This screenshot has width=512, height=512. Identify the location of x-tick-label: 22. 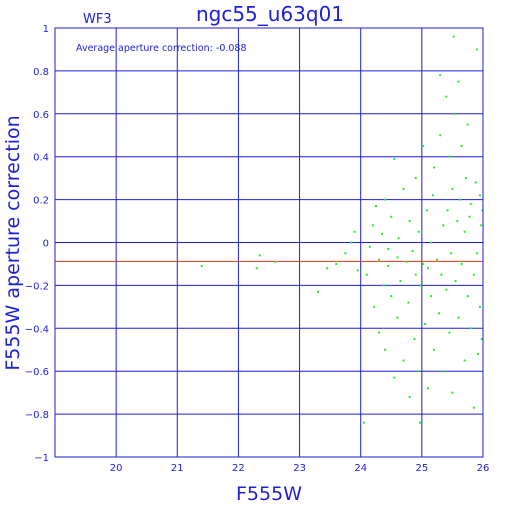
(238, 468).